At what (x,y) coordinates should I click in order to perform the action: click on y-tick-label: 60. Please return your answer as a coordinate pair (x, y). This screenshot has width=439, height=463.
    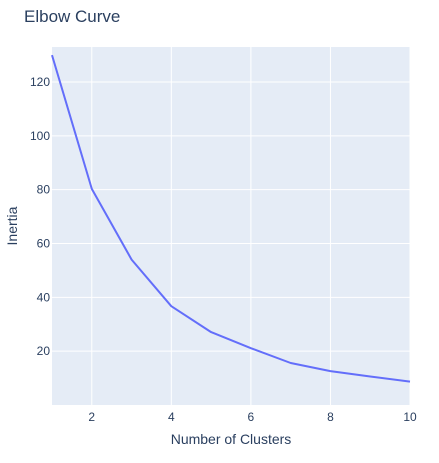
    Looking at the image, I should click on (44, 243).